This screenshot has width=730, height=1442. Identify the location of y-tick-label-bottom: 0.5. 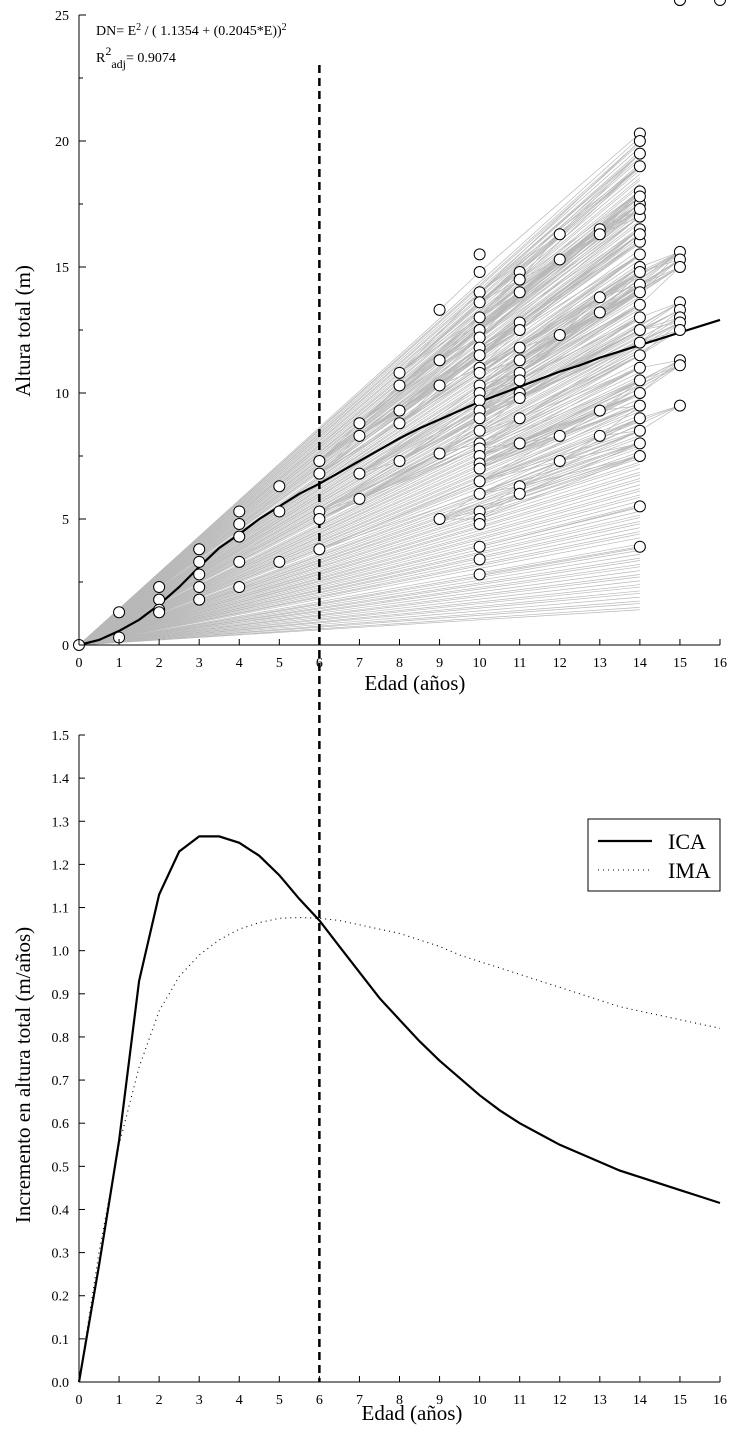
(61, 1167).